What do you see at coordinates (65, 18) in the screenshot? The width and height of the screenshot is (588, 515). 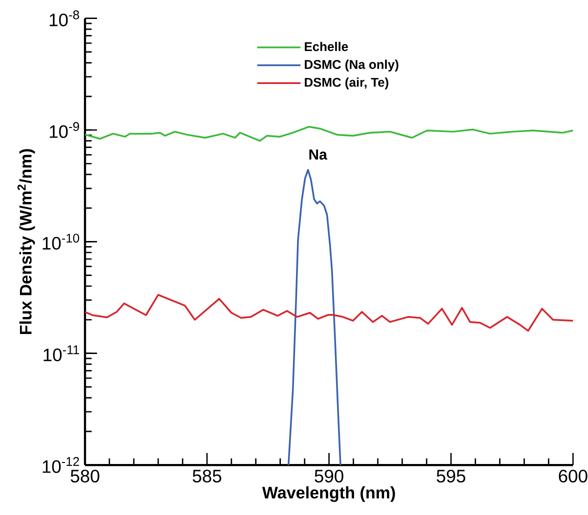 I see `y-tick-label: 10$^{-8}$` at bounding box center [65, 18].